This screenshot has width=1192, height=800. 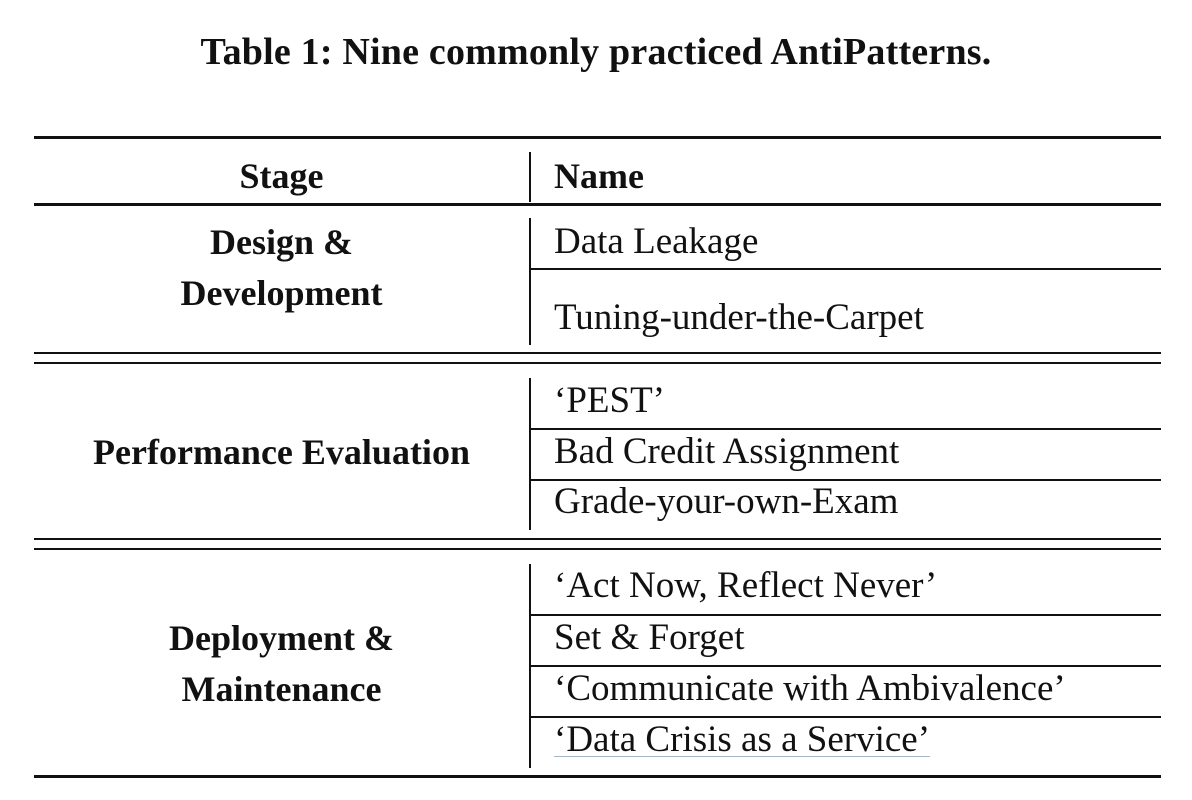 I want to click on antipattern-name: Set & Forget, so click(x=649, y=637).